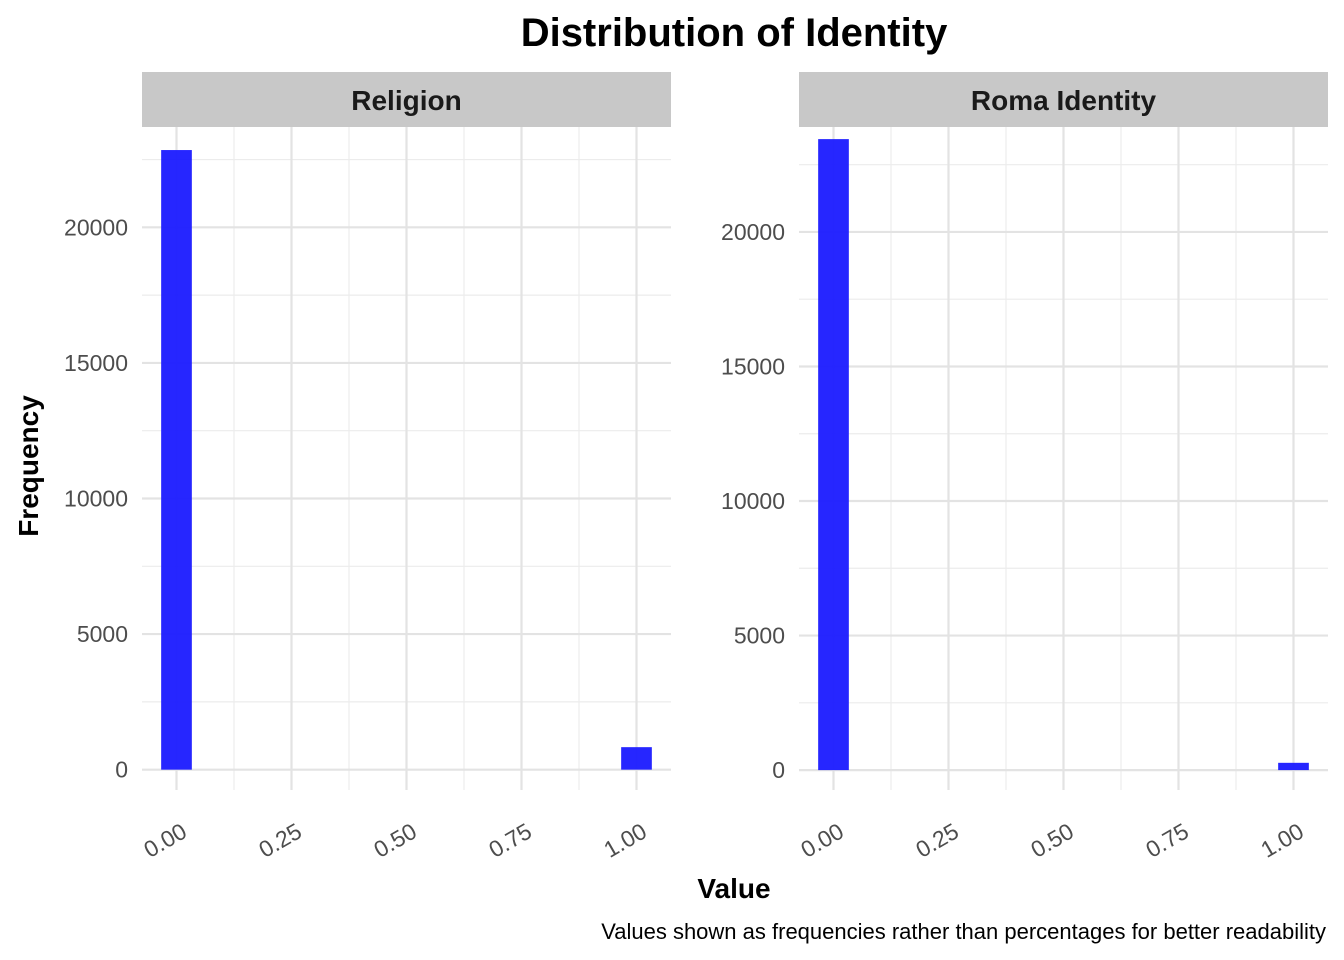  I want to click on x-axis-title: Value, so click(733, 888).